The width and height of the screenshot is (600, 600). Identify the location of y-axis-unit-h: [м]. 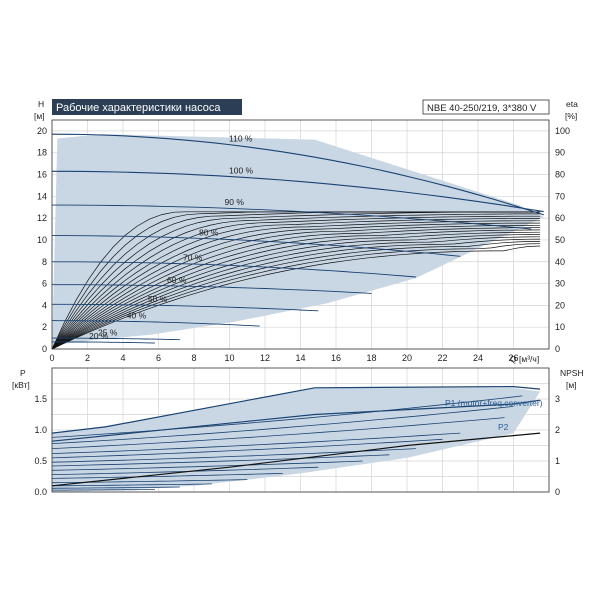
(39, 116).